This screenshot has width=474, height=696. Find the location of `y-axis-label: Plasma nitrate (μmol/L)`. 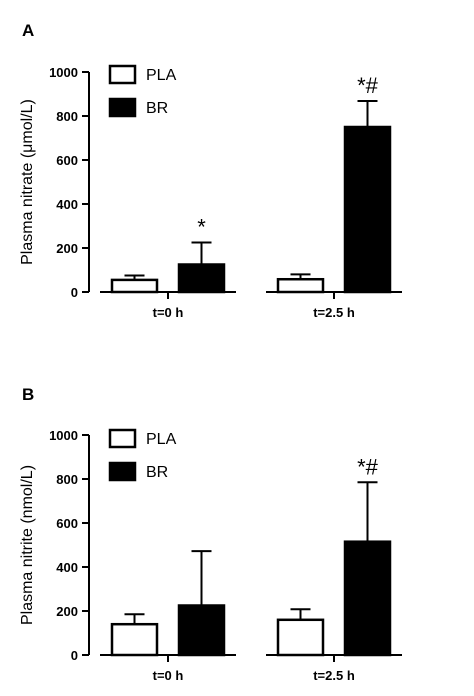

y-axis-label: Plasma nitrate (μmol/L) is located at coordinates (27, 182).